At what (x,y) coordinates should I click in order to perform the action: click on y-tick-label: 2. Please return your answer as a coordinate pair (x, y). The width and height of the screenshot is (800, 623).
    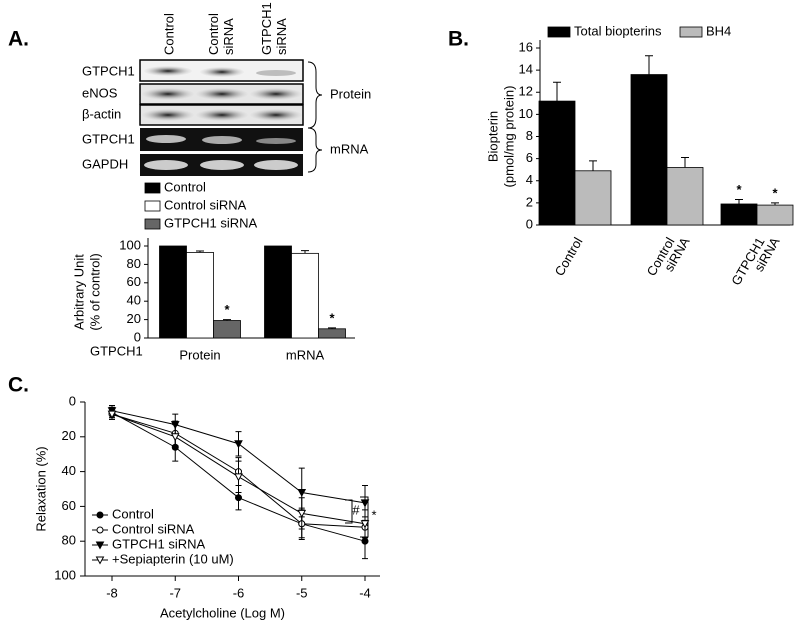
    Looking at the image, I should click on (529, 201).